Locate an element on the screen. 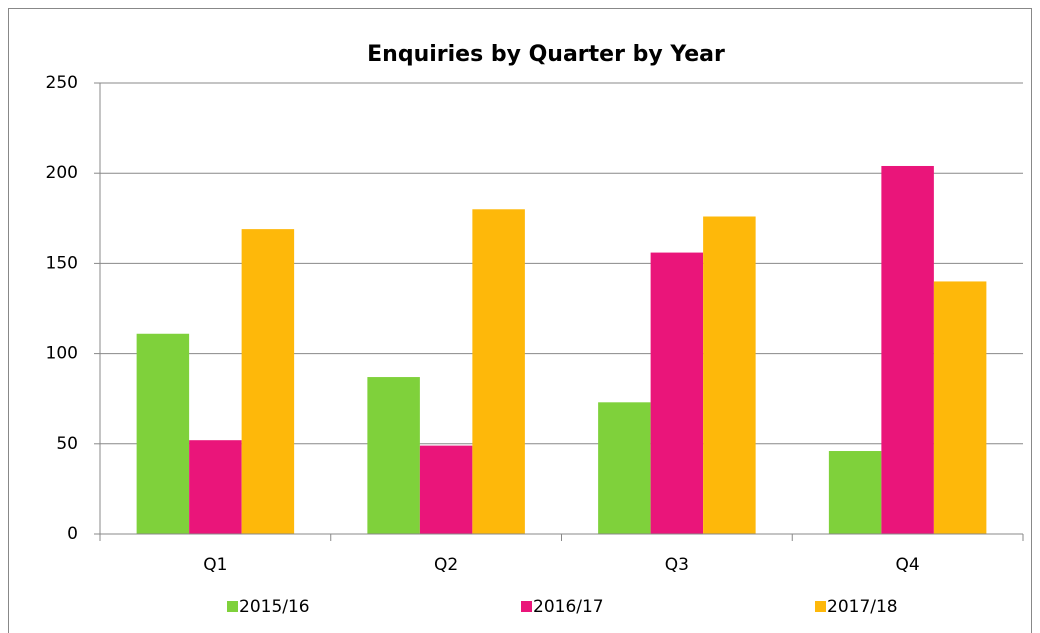  y-tick-label: 150 is located at coordinates (62, 263).